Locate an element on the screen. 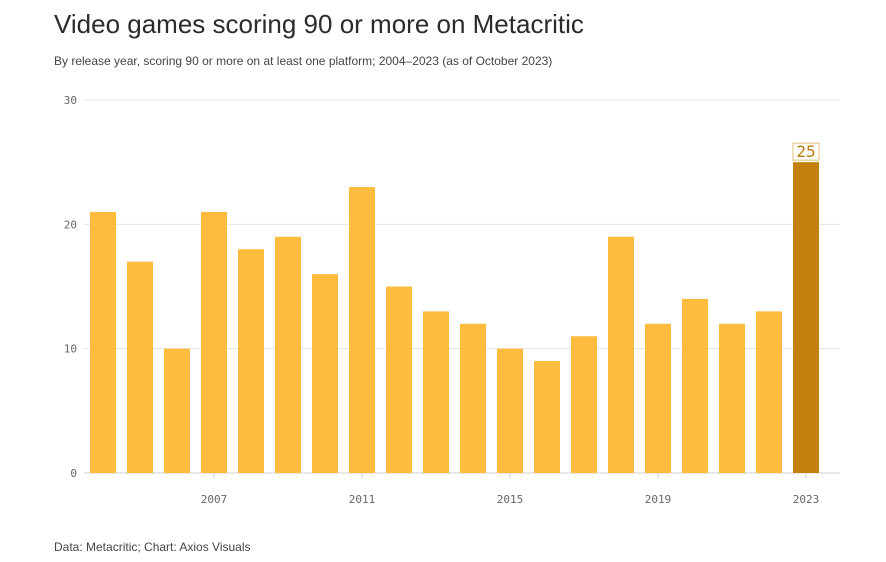 The height and width of the screenshot is (562, 886). bar-2020 is located at coordinates (695, 385).